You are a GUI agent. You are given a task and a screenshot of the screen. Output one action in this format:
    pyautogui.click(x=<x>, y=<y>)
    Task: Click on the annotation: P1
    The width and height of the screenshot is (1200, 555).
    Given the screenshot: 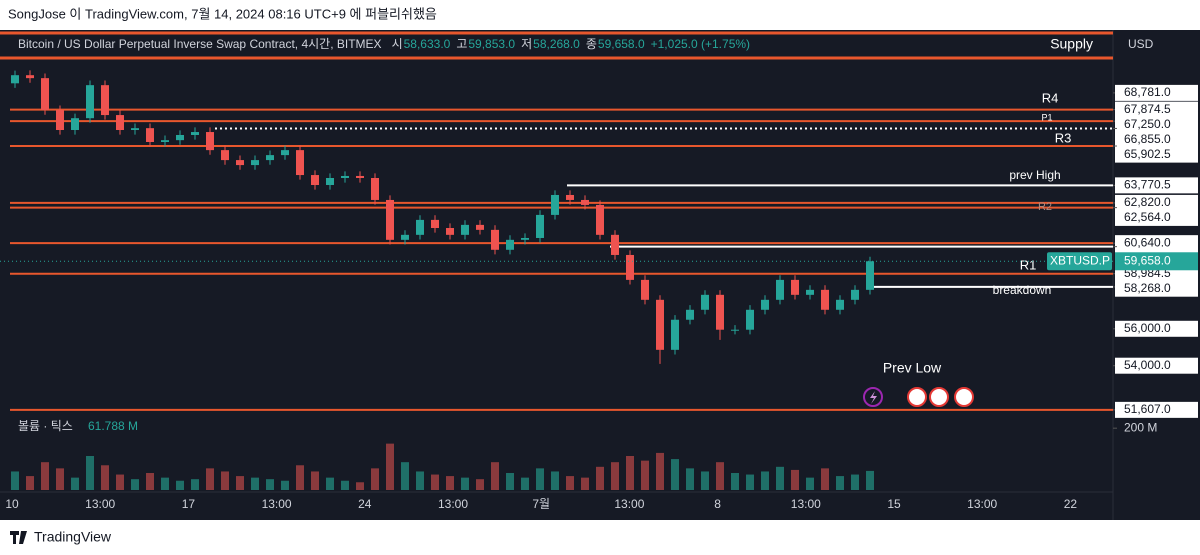 What is the action you would take?
    pyautogui.click(x=1046, y=117)
    